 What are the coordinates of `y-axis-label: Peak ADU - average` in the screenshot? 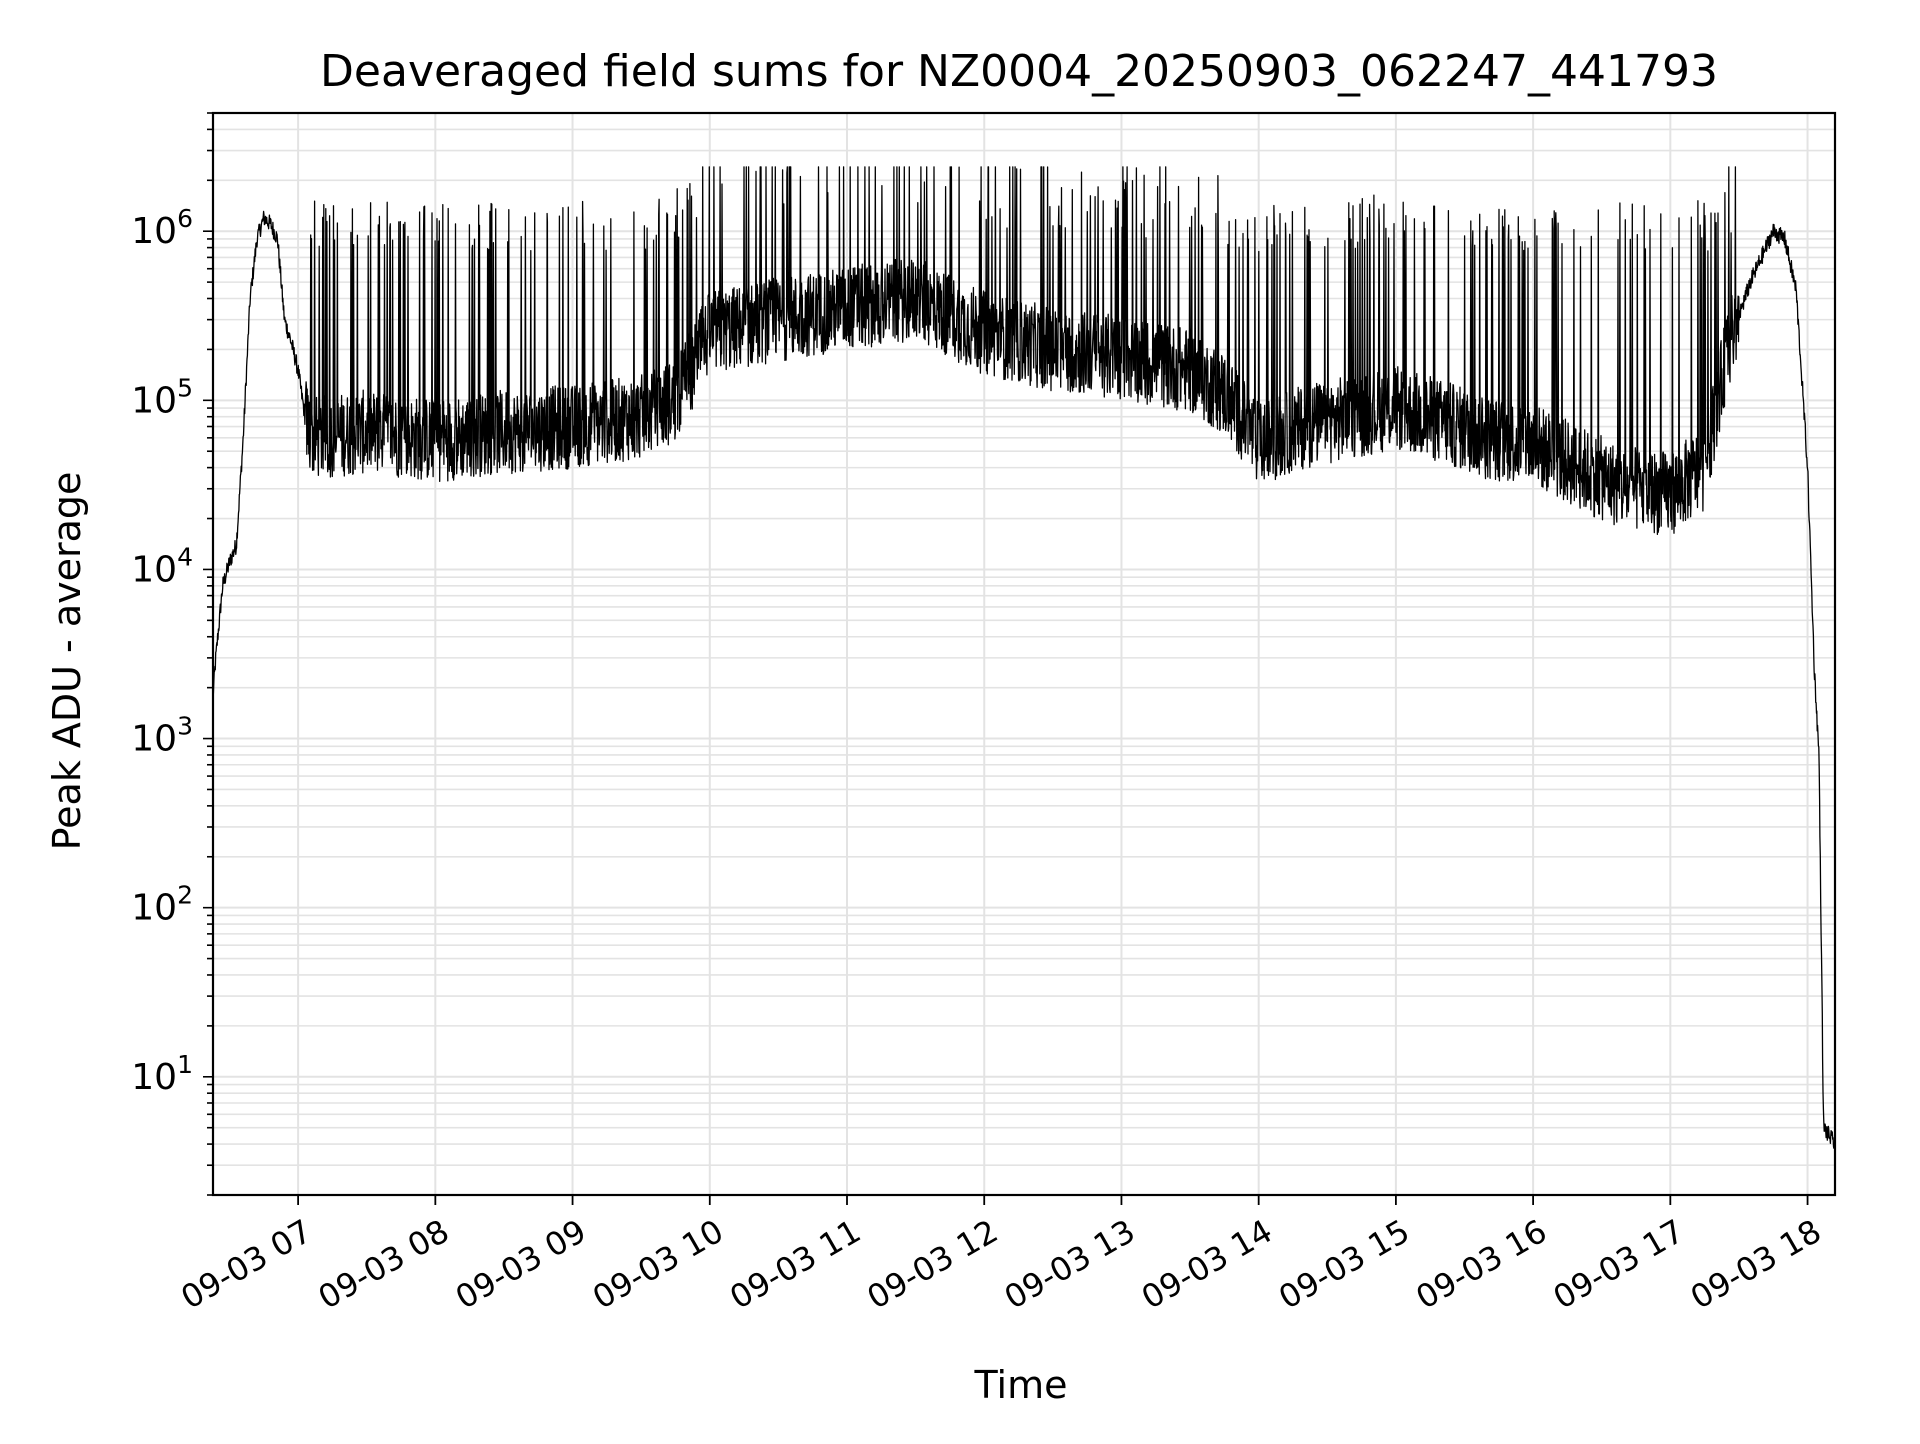 It's located at (67, 661).